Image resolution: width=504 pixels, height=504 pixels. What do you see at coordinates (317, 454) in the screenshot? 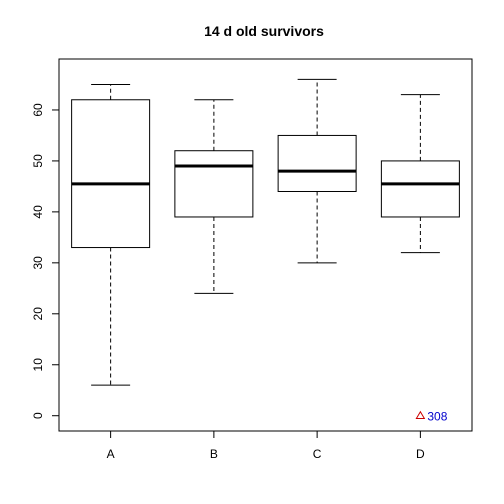
I see `x-tick-label: C` at bounding box center [317, 454].